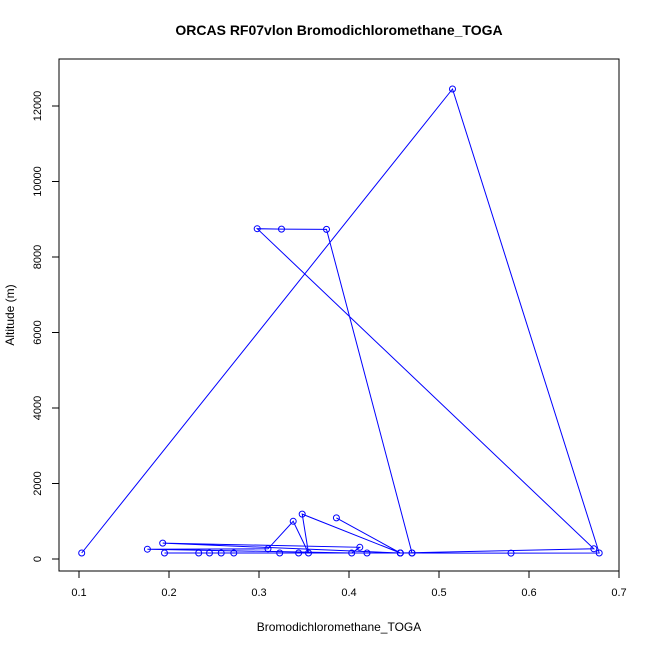  I want to click on x-tick-label: 0.6, so click(528, 593).